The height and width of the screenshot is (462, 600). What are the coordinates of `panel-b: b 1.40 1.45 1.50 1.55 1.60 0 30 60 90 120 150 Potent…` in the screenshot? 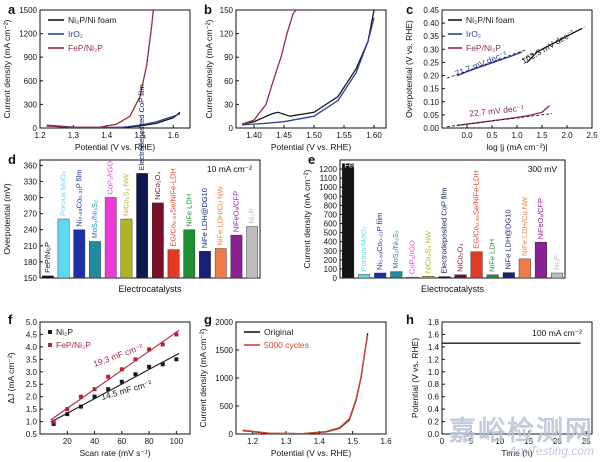 It's located at (295, 77).